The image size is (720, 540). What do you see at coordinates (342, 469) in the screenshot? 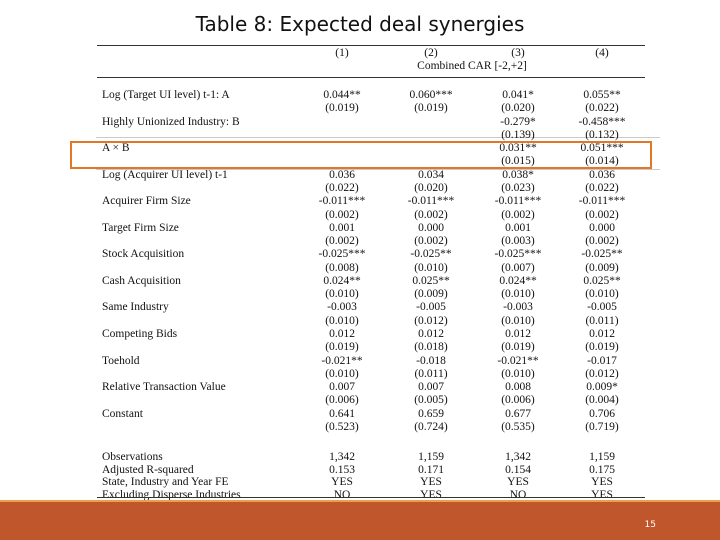
I see `table-cell: 0.153` at bounding box center [342, 469].